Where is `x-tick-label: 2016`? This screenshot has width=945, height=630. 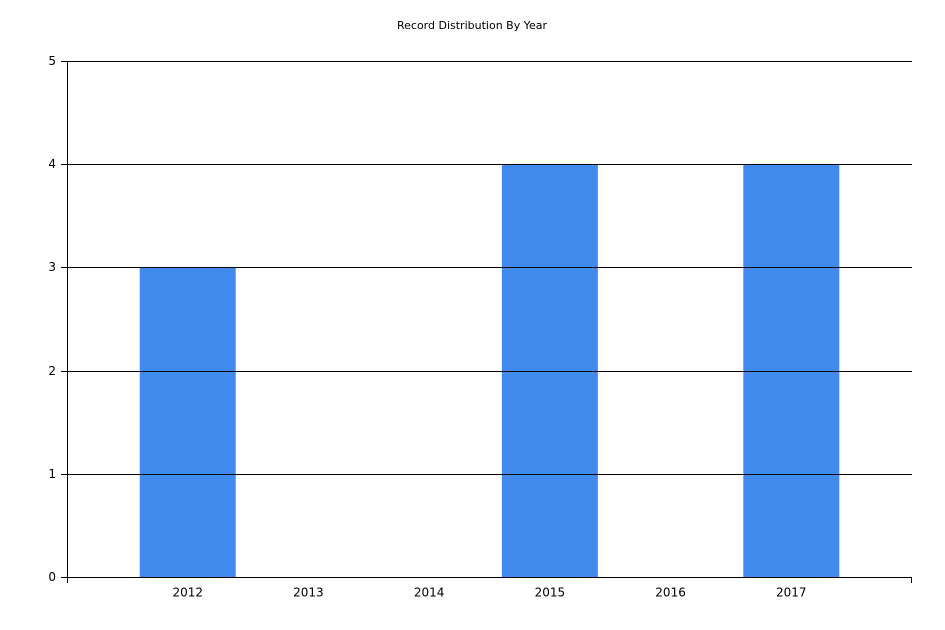
x-tick-label: 2016 is located at coordinates (670, 593).